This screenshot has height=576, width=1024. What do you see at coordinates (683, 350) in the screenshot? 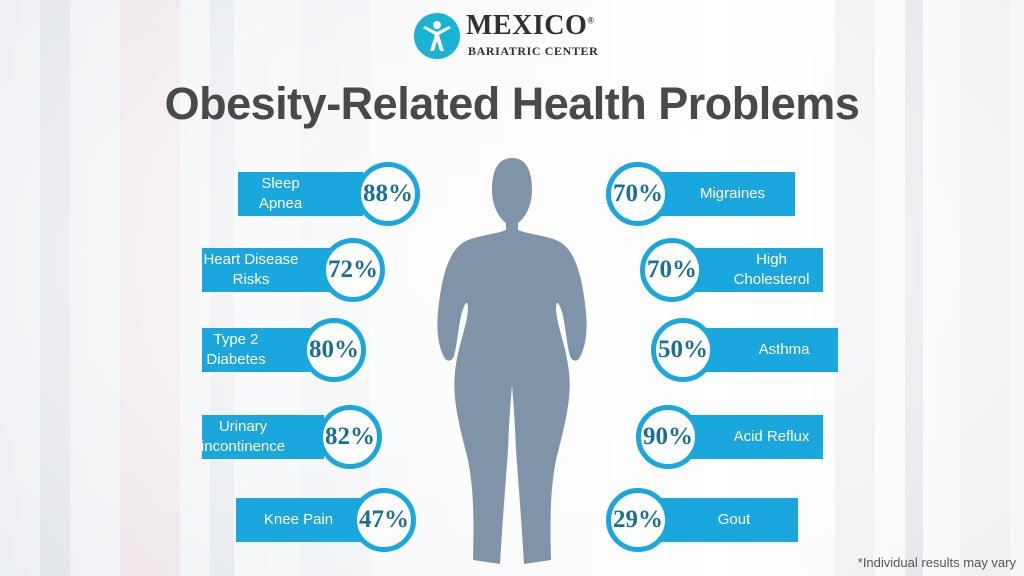
I see `right-problem-percent: 50%` at bounding box center [683, 350].